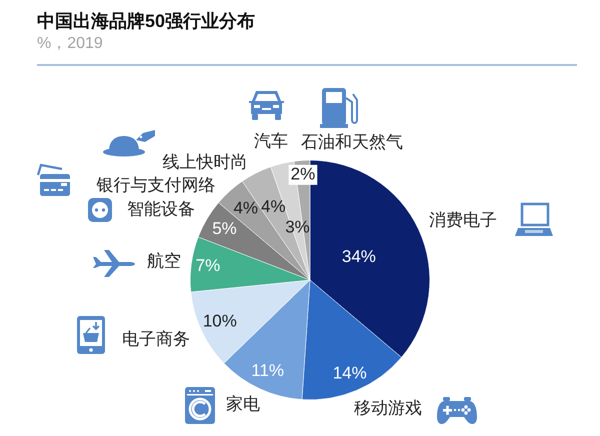 The height and width of the screenshot is (436, 600). I want to click on slice-label: 电子商务, so click(156, 339).